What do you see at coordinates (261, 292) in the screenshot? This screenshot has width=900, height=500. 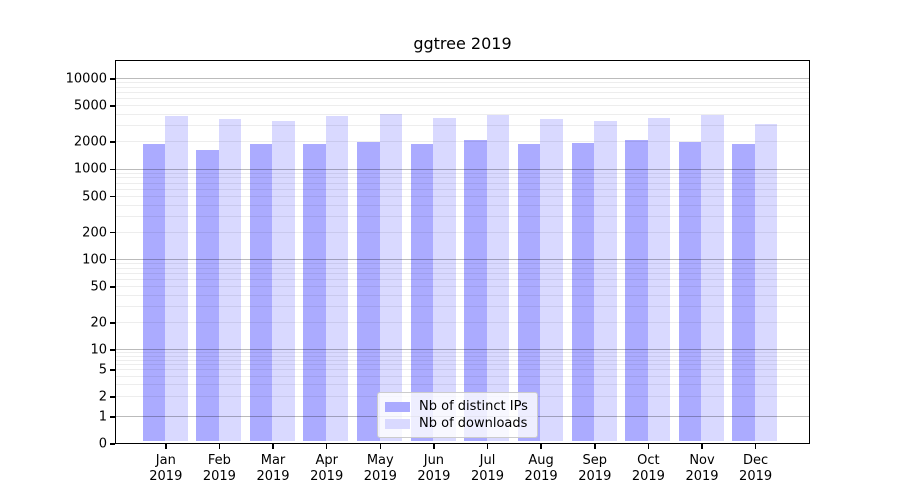 I see `bar-mar-distinct-ips` at bounding box center [261, 292].